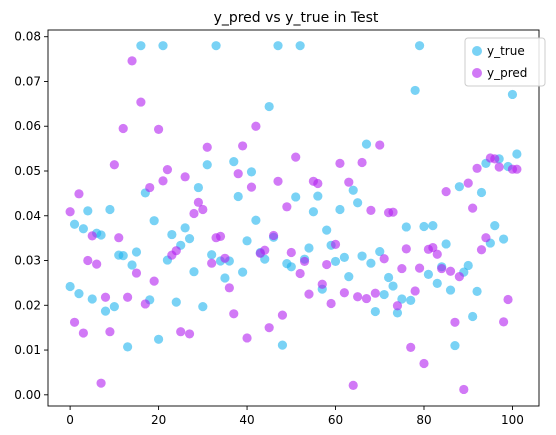 The image size is (556, 435). I want to click on x-tick-label: 80, so click(423, 420).